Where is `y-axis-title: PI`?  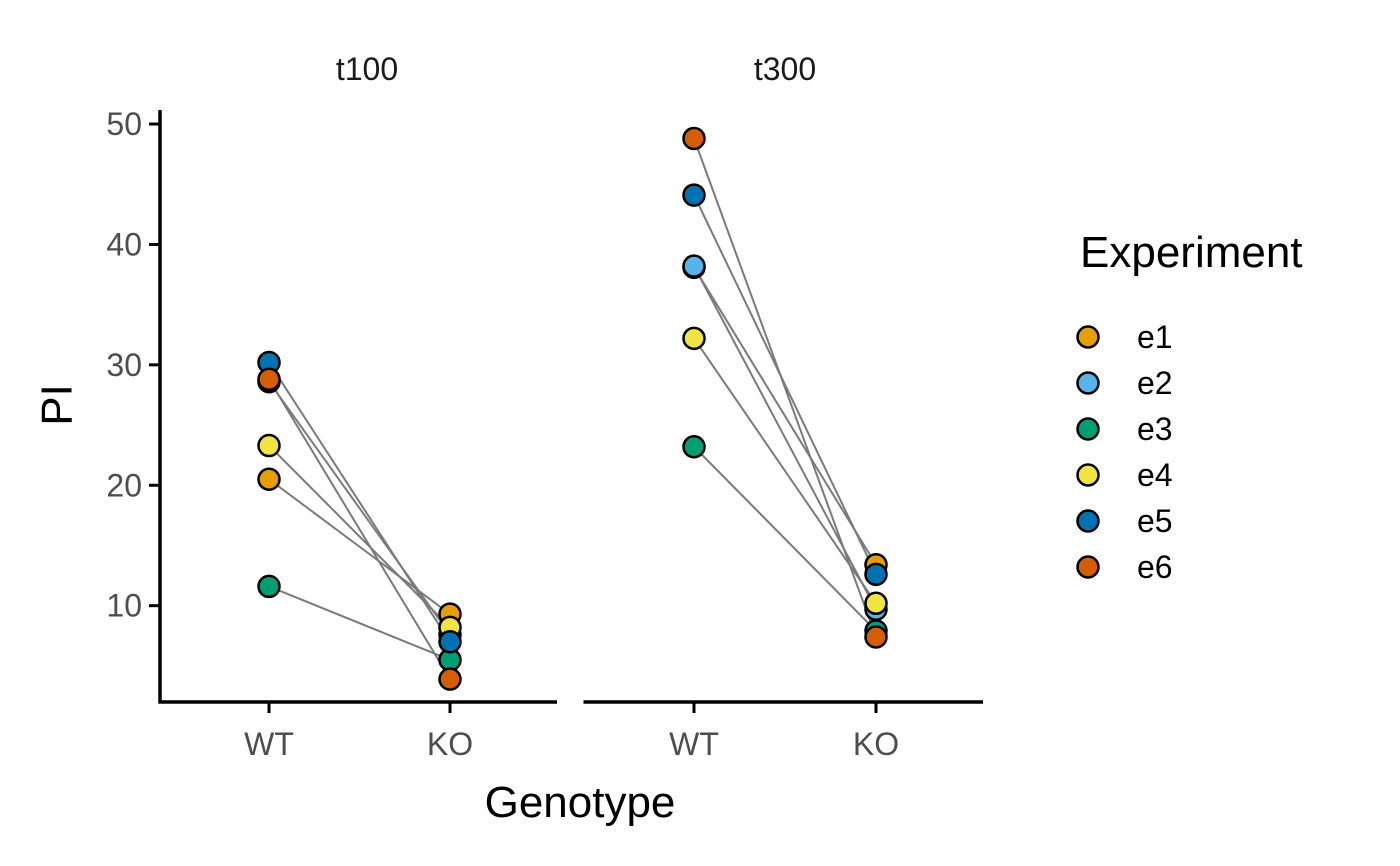 y-axis-title: PI is located at coordinates (57, 405).